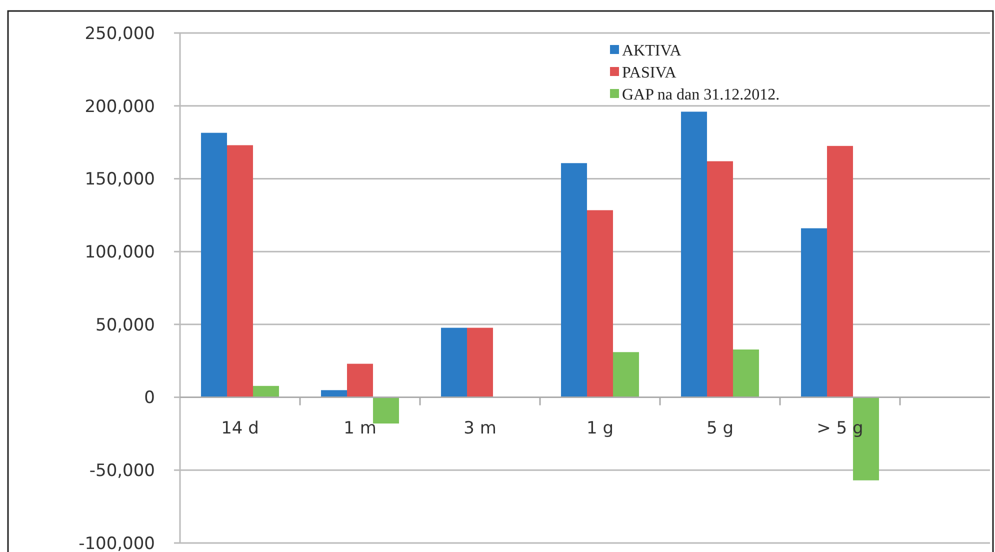 This screenshot has width=995, height=552. I want to click on legend-label: GAP na dan 31.12.2012., so click(701, 95).